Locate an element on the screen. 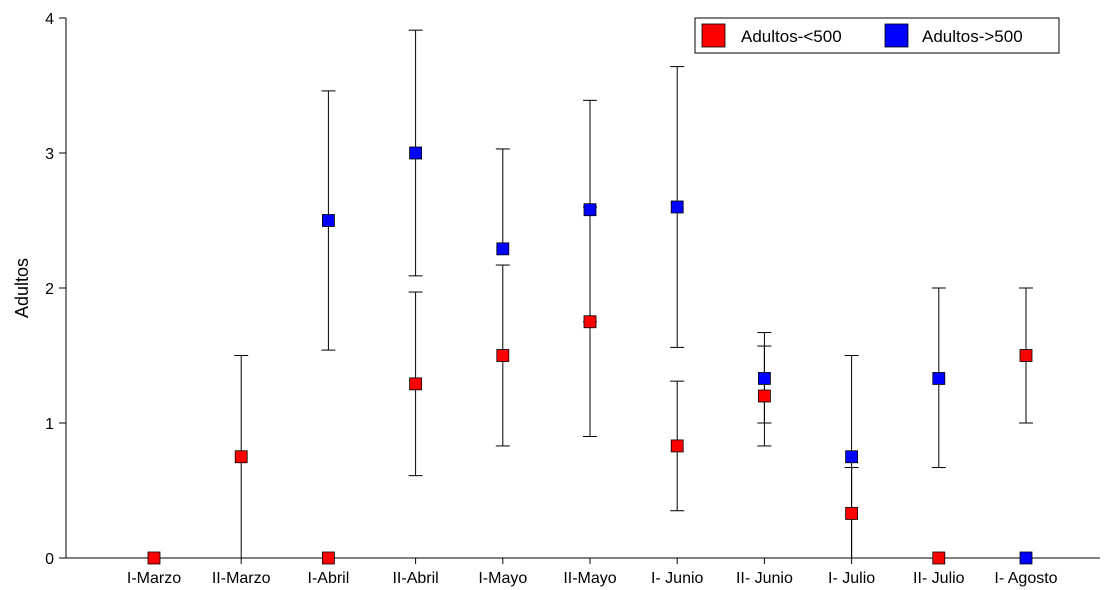  legend-label-series-2: Adultos->500 is located at coordinates (972, 36).